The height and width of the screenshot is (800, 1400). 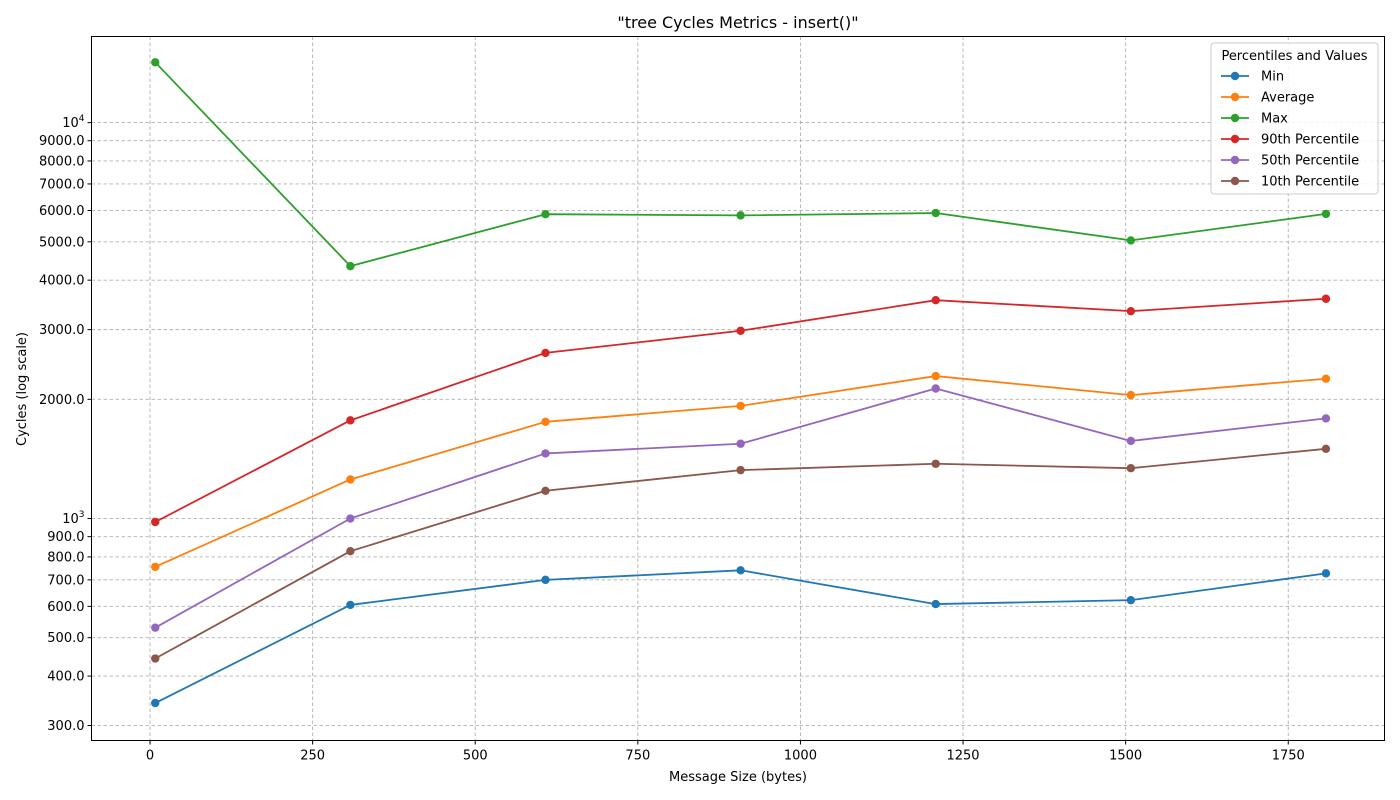 I want to click on y-tick-label: 8000.0, so click(x=62, y=161).